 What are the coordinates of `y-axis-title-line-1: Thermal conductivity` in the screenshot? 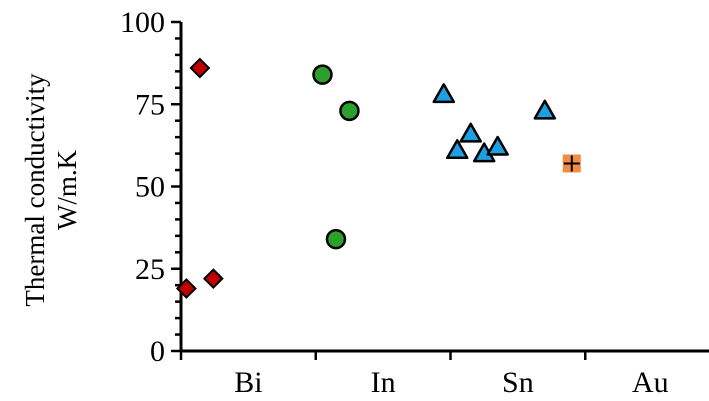 It's located at (35, 190).